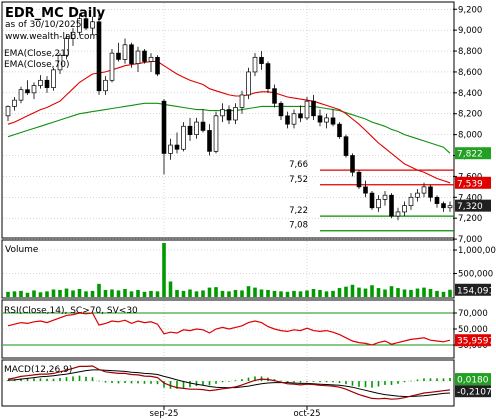 The width and height of the screenshot is (496, 420). What do you see at coordinates (38, 370) in the screenshot?
I see `macd-label: MACD(12,26,9)` at bounding box center [38, 370].